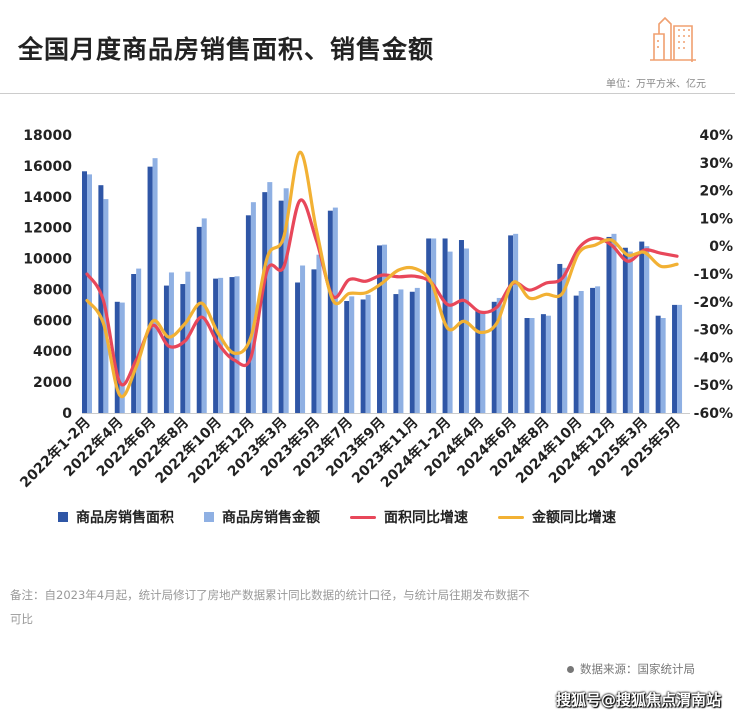 The width and height of the screenshot is (740, 717). Describe the element at coordinates (713, 275) in the screenshot. I see `right-tick-label: -10%` at that location.